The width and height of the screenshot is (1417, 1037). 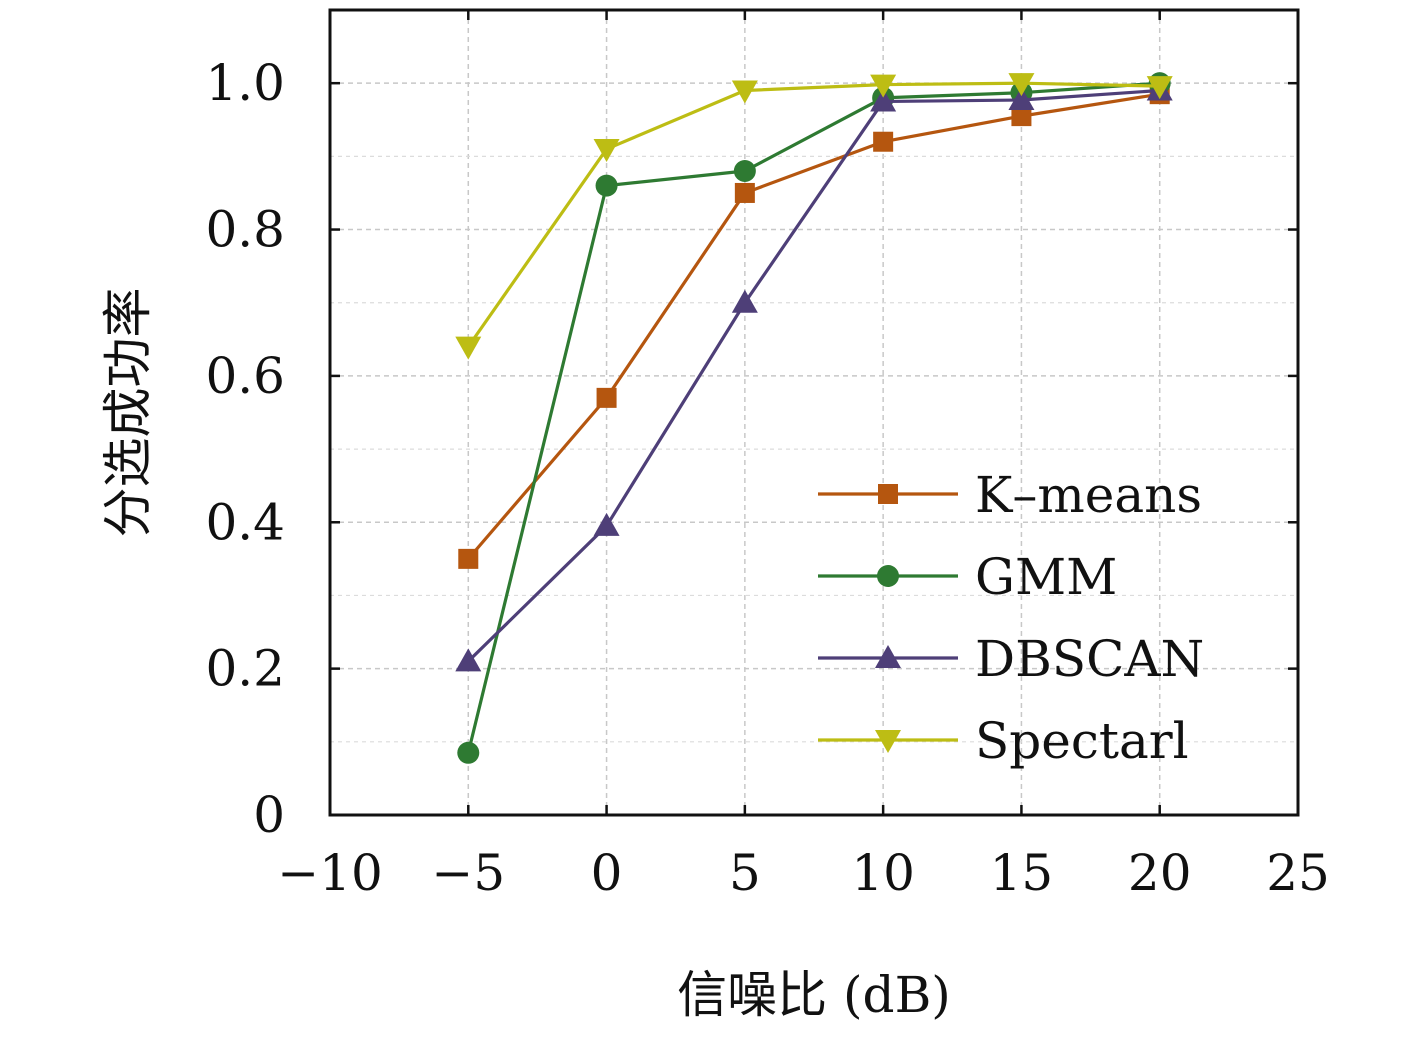 I want to click on x-tick-label: 15, so click(x=1022, y=873).